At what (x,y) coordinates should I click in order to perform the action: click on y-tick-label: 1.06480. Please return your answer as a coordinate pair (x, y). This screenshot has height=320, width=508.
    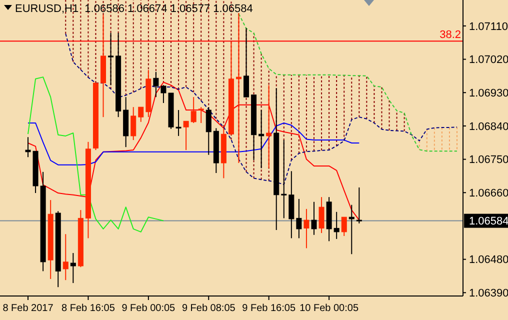
    Looking at the image, I should click on (488, 260).